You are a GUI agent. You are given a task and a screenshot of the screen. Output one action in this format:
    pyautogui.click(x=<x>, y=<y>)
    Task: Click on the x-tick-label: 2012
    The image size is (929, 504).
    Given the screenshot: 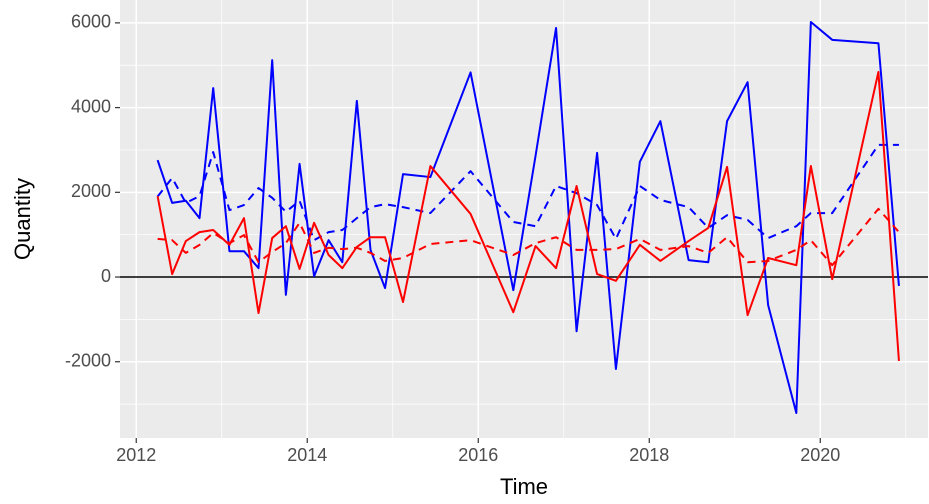 What is the action you would take?
    pyautogui.click(x=136, y=455)
    